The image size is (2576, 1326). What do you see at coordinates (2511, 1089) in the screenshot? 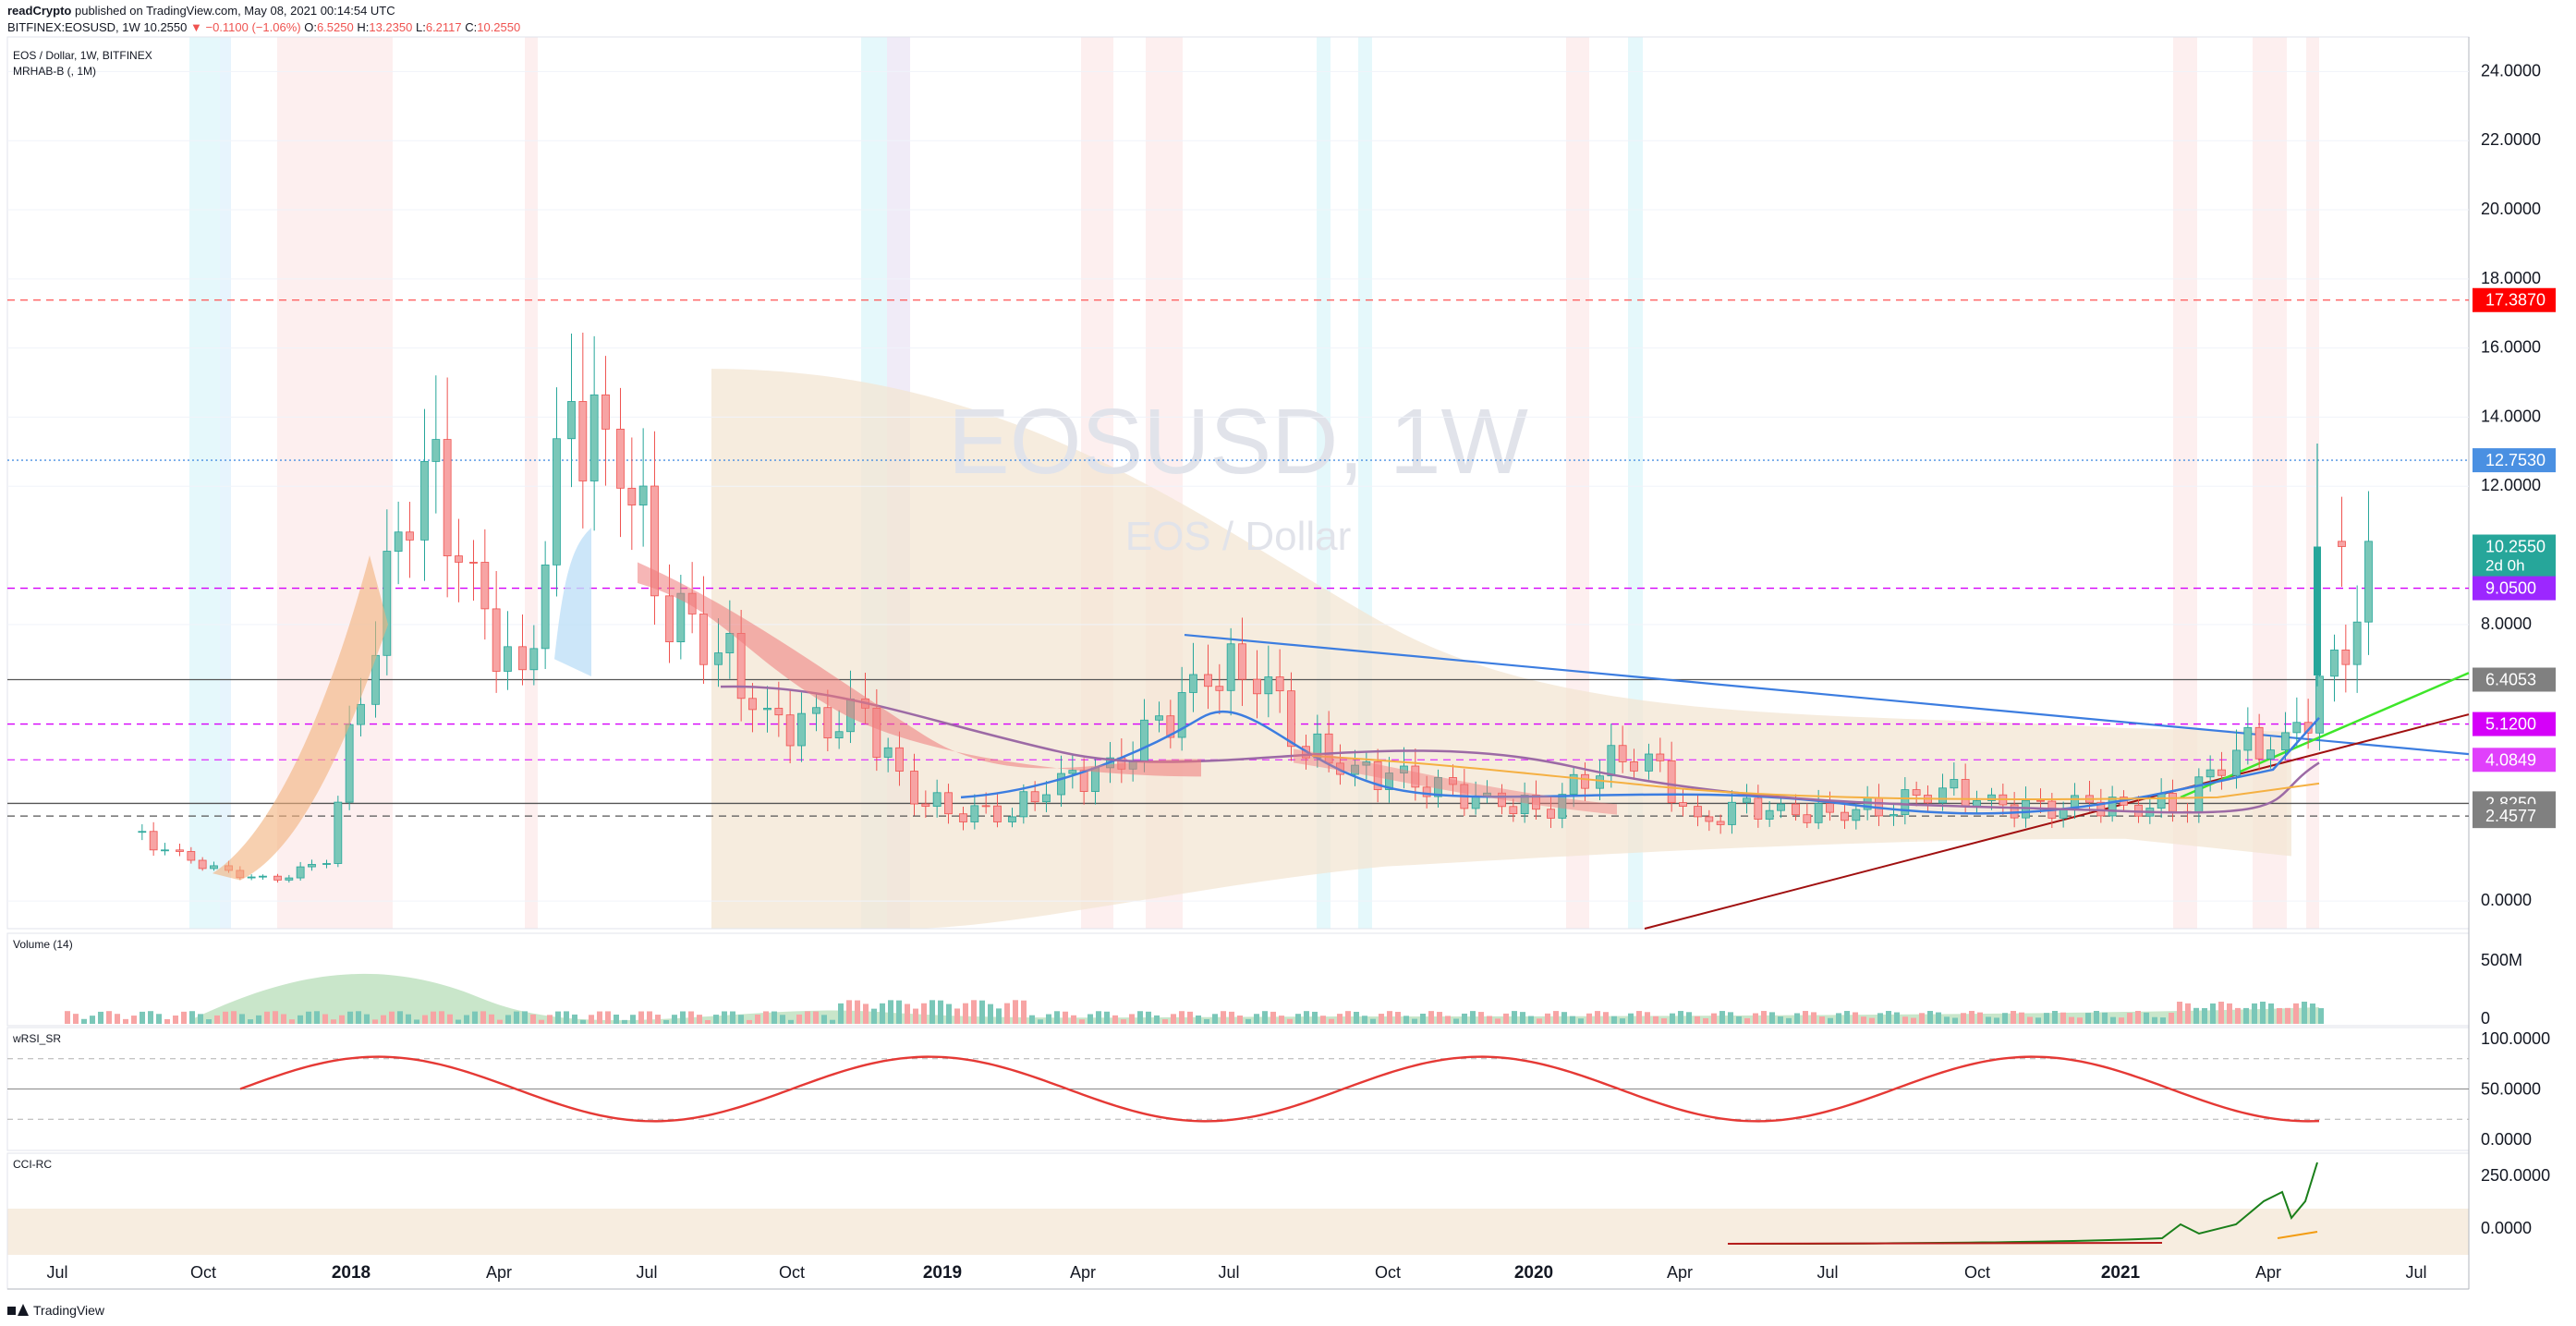
I see `wrsi-tick-1: 50.0000` at bounding box center [2511, 1089].